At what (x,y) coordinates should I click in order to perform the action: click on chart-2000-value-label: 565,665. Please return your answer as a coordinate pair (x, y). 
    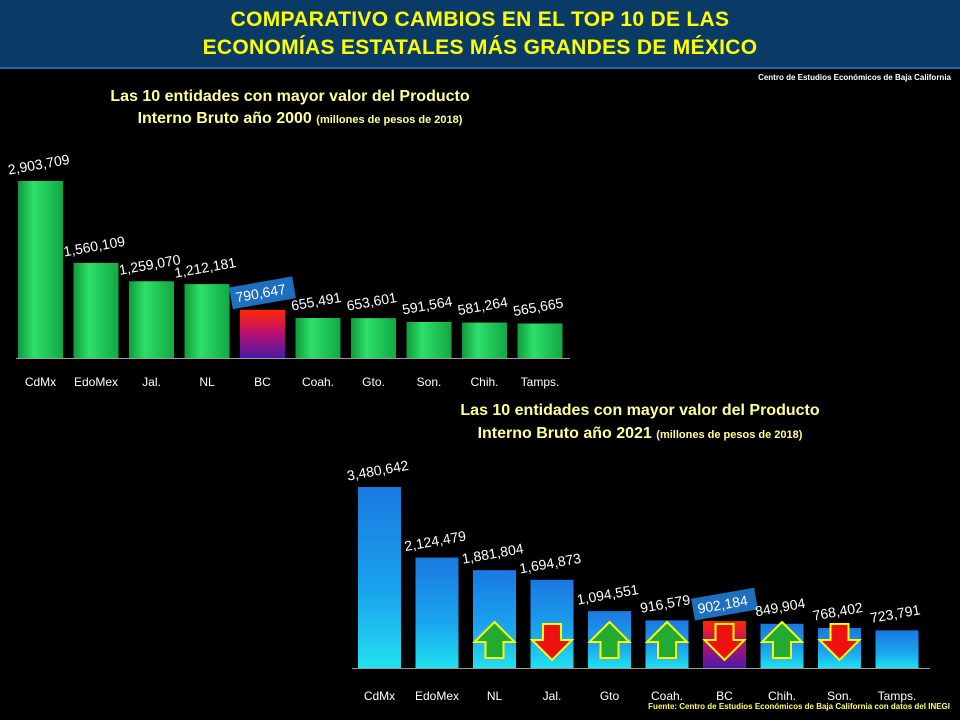
    Looking at the image, I should click on (538, 306).